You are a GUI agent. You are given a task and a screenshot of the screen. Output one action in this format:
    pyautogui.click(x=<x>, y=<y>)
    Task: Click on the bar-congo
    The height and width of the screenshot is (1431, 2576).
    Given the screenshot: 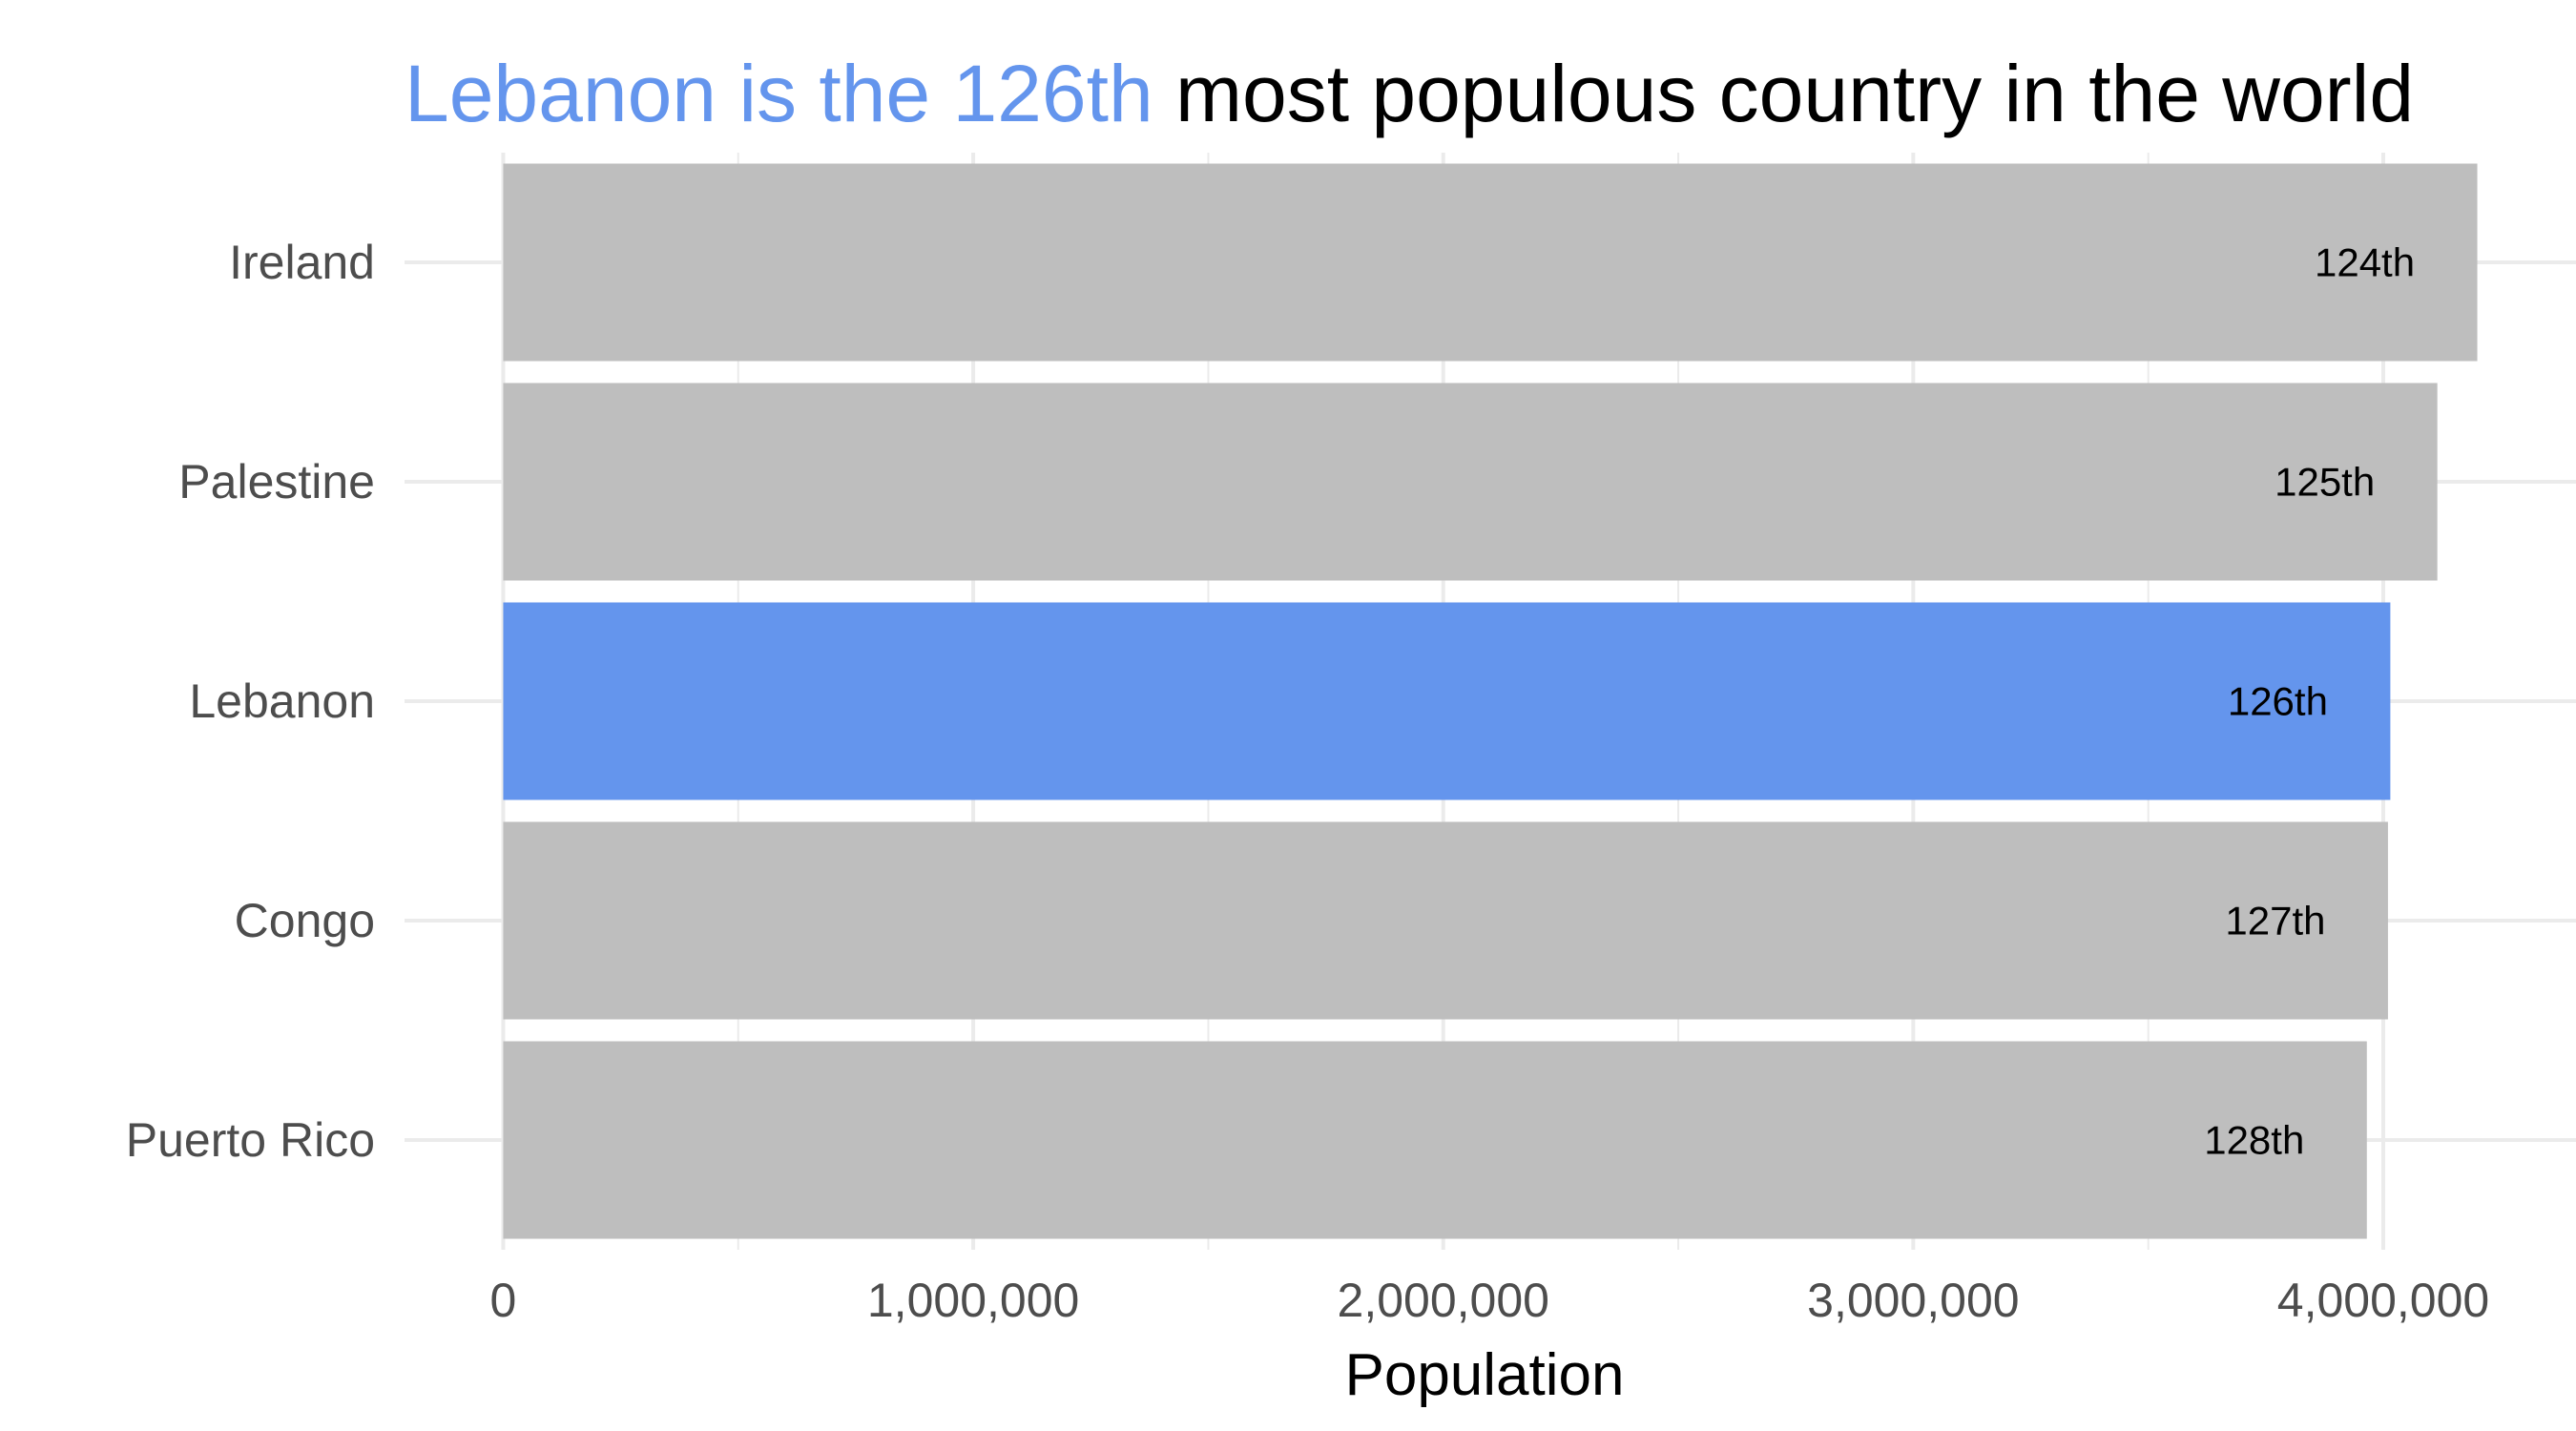 What is the action you would take?
    pyautogui.click(x=1445, y=920)
    